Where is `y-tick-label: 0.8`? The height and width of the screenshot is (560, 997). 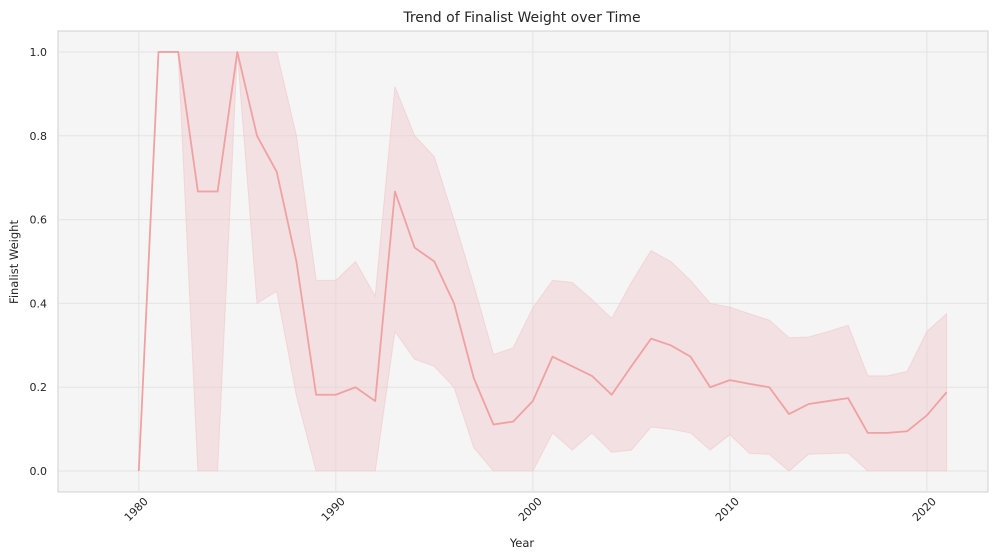 y-tick-label: 0.8 is located at coordinates (39, 136).